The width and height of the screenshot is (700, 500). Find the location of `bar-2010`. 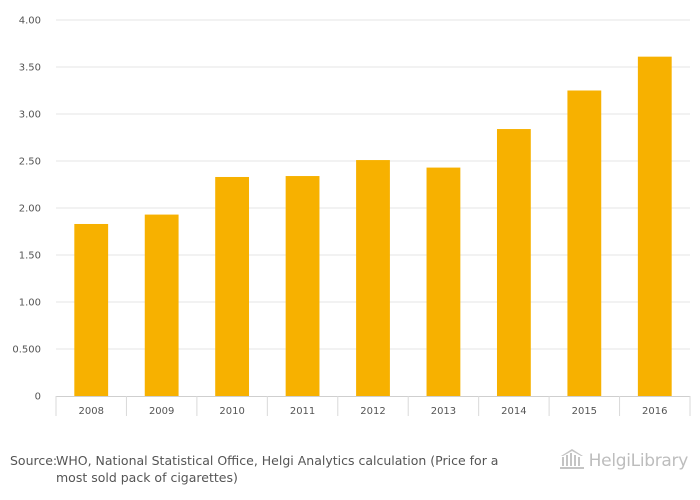

bar-2010 is located at coordinates (232, 286).